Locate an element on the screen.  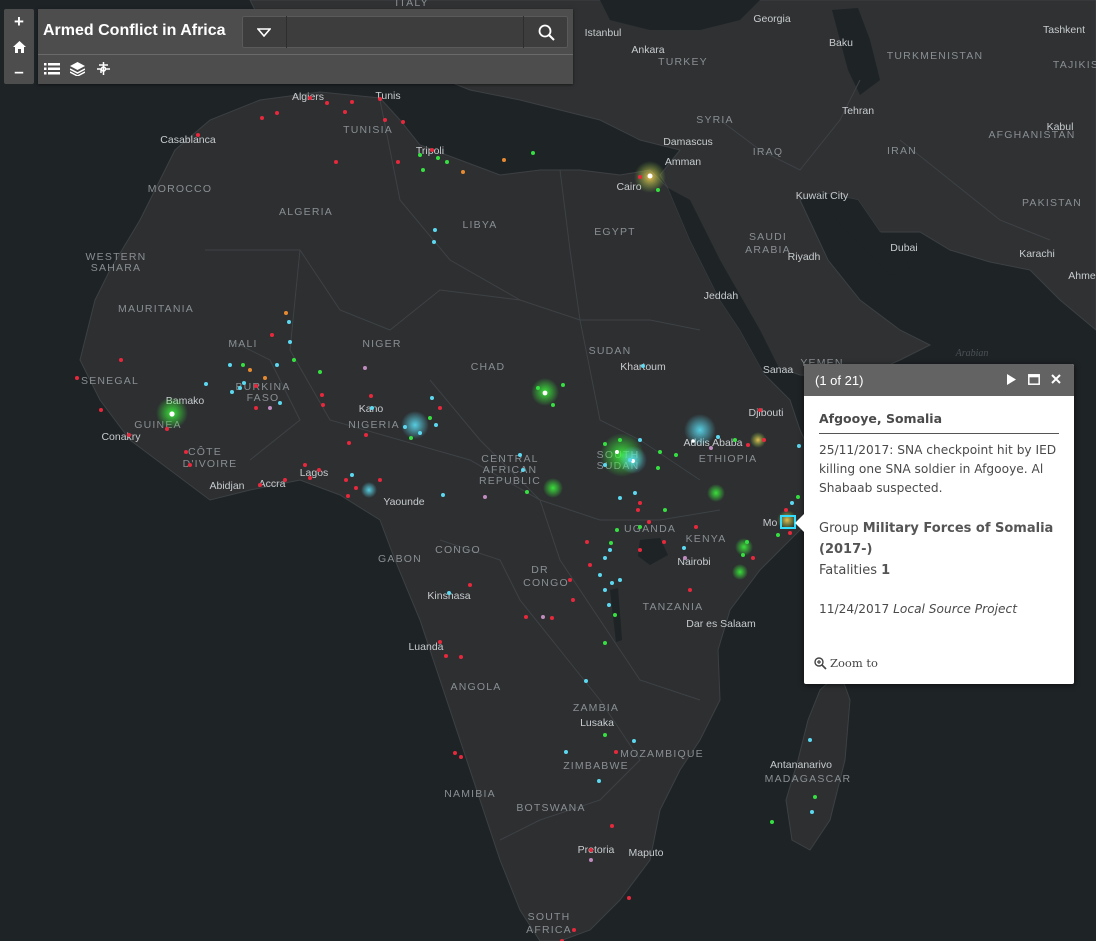
home-button is located at coordinates (19, 46).